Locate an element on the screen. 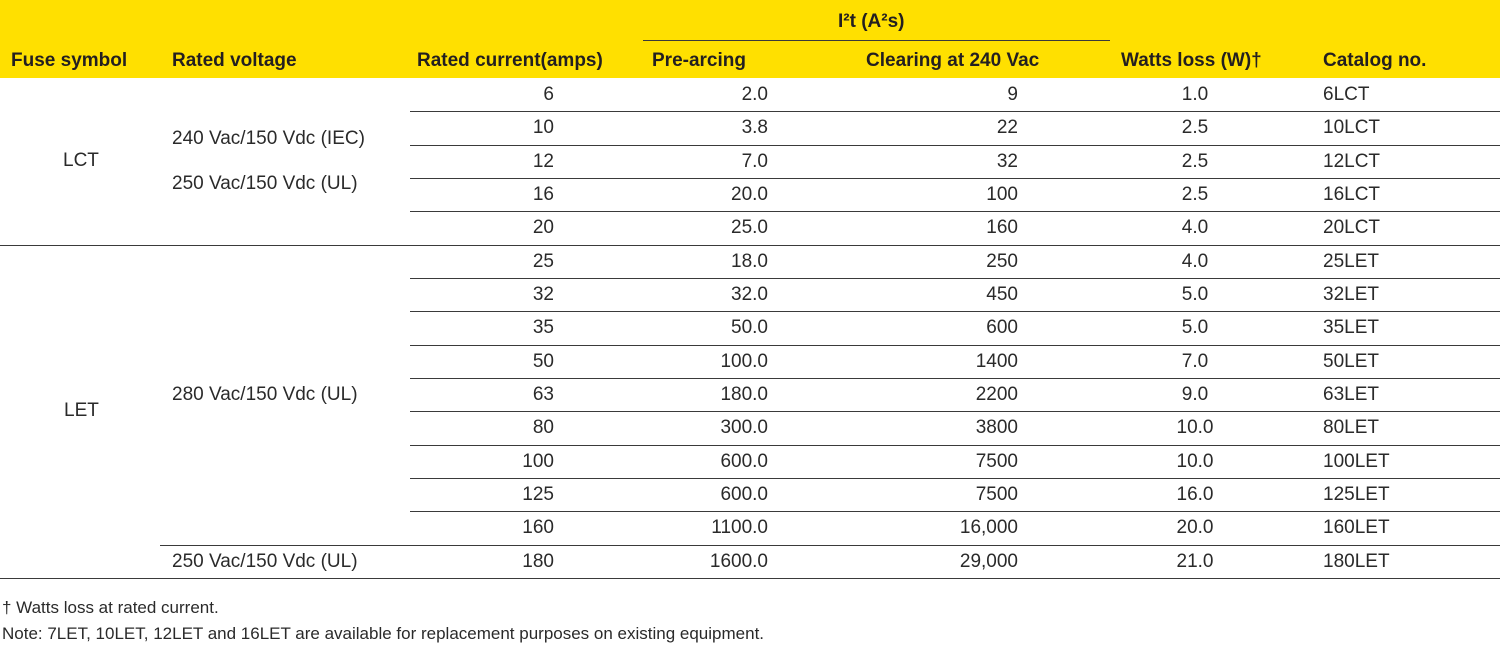 This screenshot has width=1500, height=654. row-current: 63 is located at coordinates (543, 394).